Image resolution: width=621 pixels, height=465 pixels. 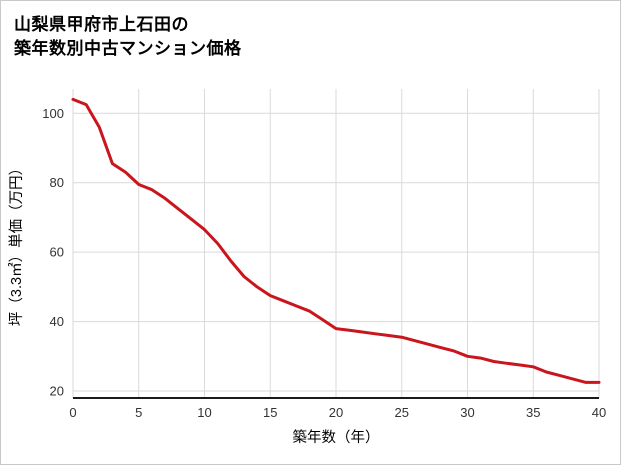 What do you see at coordinates (53, 113) in the screenshot?
I see `y-tick-label: 100` at bounding box center [53, 113].